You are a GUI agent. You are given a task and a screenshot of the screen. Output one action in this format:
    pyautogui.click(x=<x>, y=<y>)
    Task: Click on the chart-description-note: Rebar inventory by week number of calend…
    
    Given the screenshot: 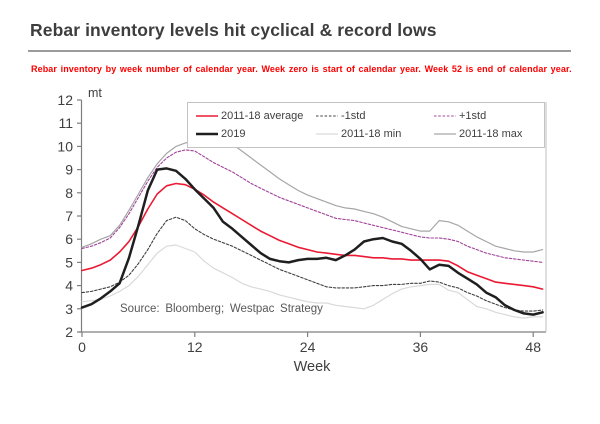 What is the action you would take?
    pyautogui.click(x=301, y=69)
    